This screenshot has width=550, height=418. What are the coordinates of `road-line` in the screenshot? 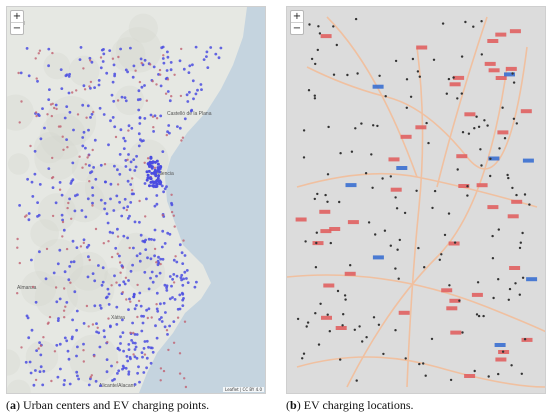 It's located at (420, 372).